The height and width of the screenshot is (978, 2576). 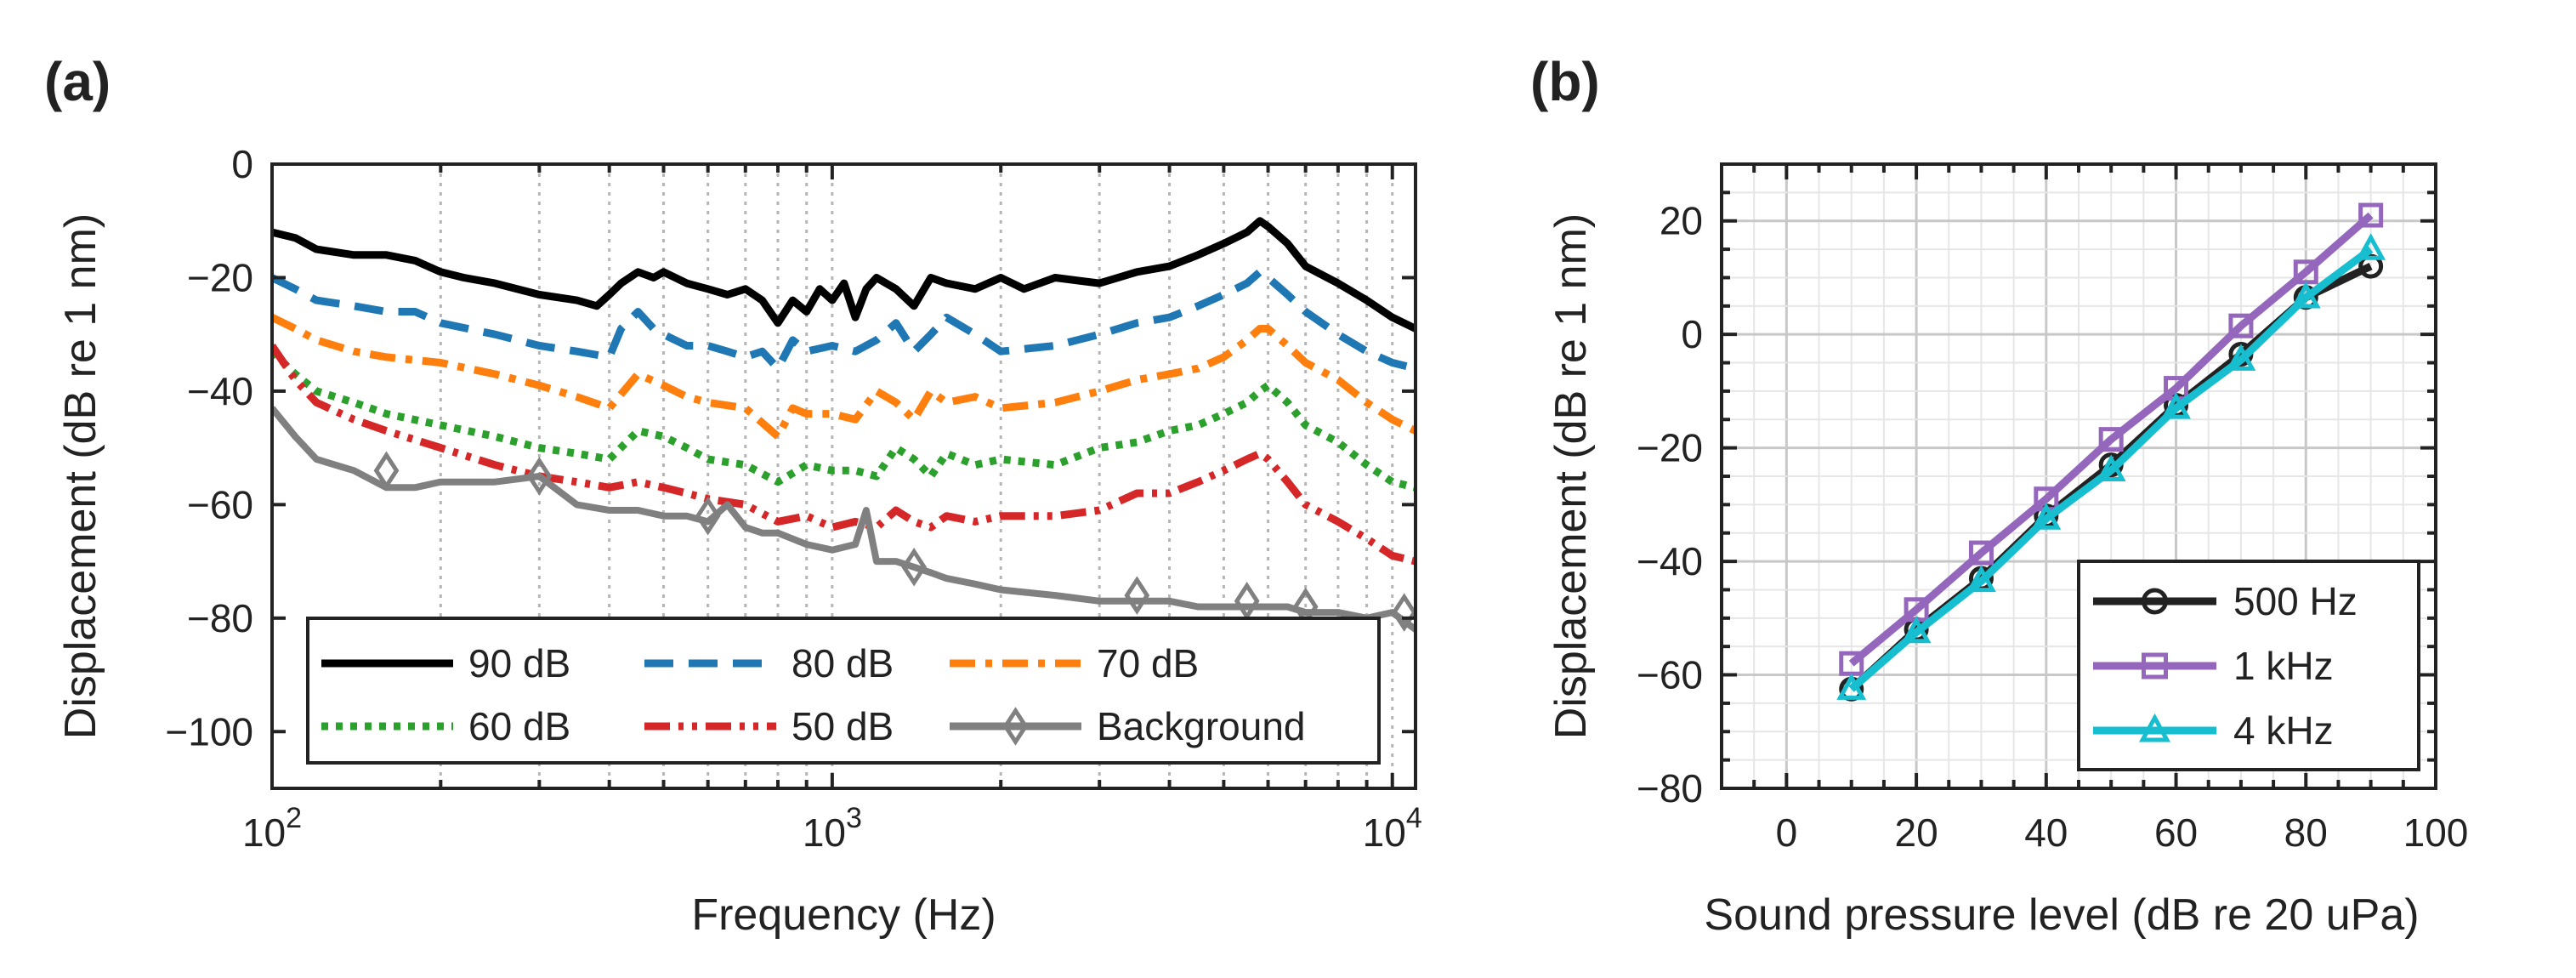 I want to click on panel-b-series, so click(x=2111, y=452).